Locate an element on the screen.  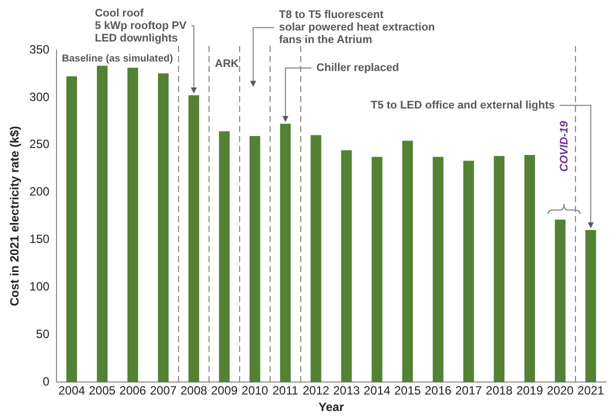
y-tick-label: 350 is located at coordinates (39, 49).